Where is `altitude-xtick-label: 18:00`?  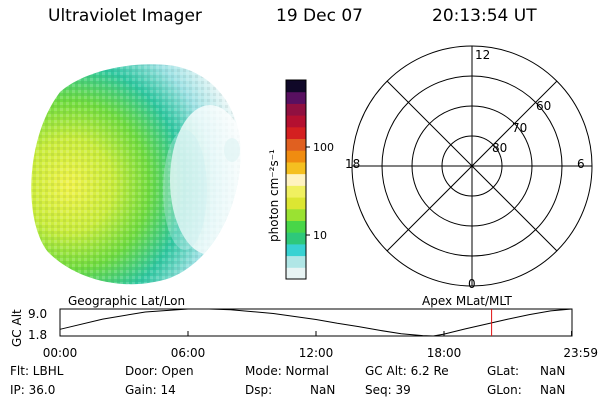
altitude-xtick-label: 18:00 is located at coordinates (444, 353).